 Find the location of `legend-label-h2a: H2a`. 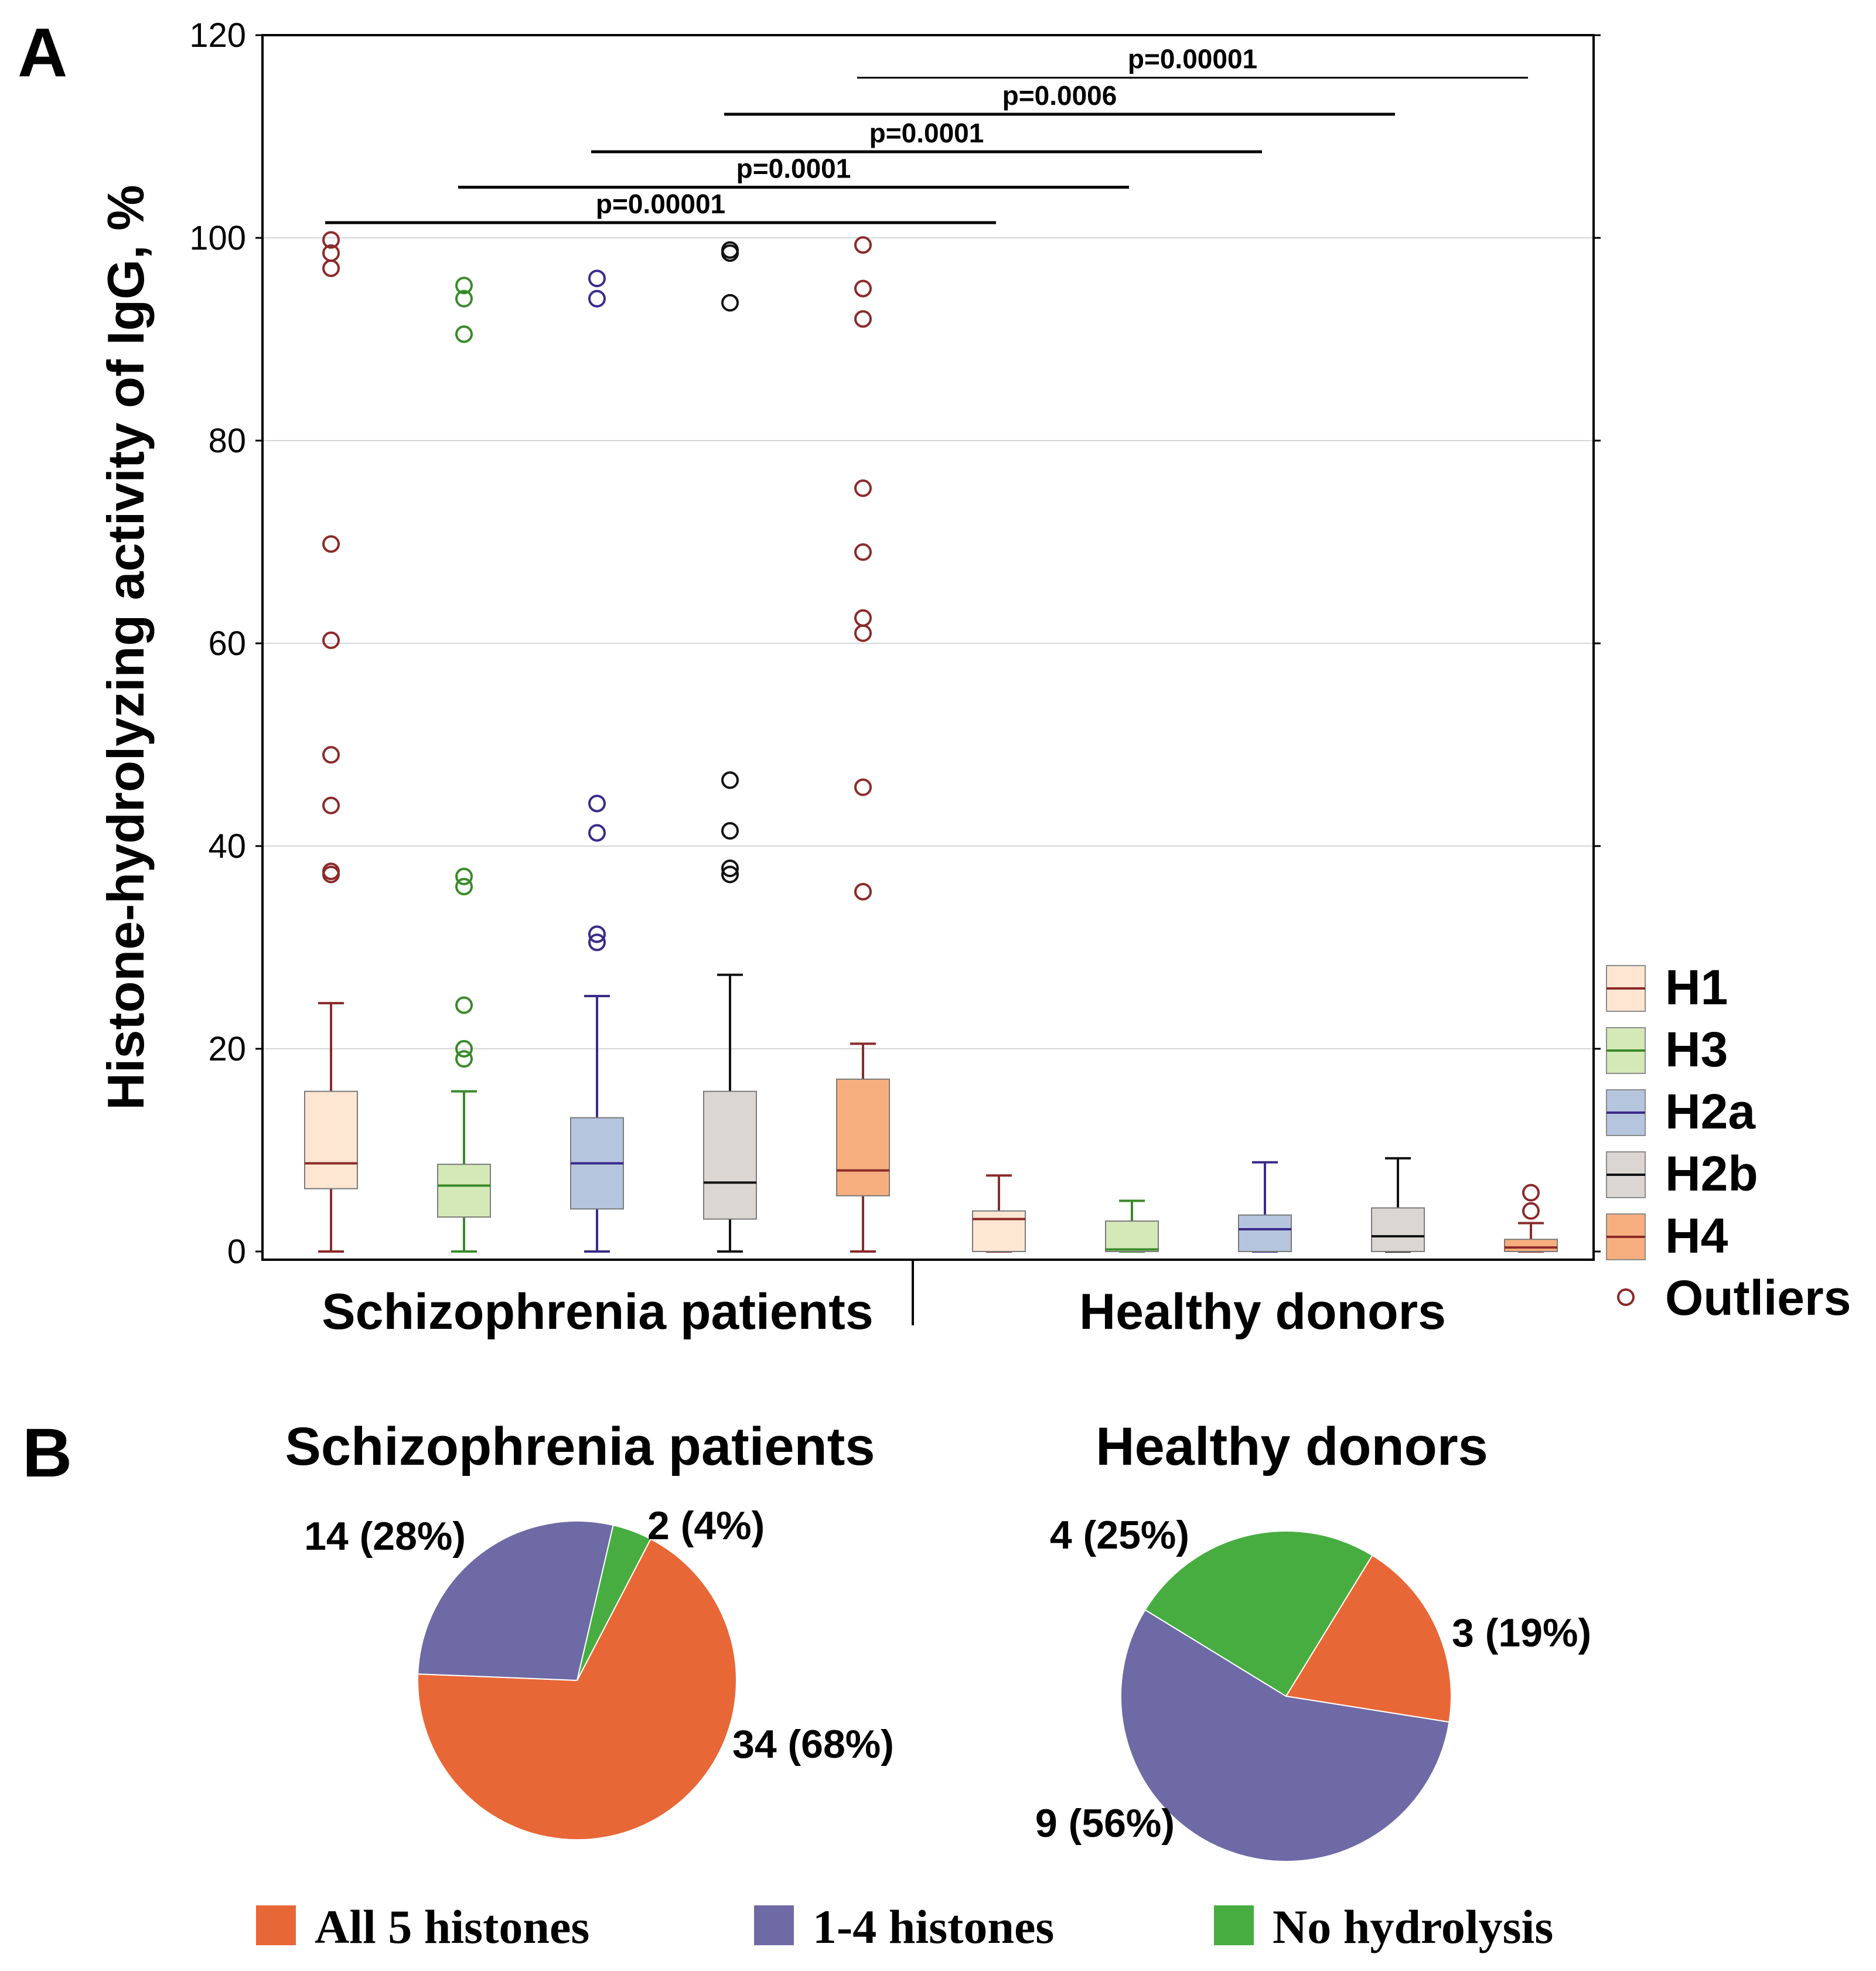

legend-label-h2a: H2a is located at coordinates (1711, 1111).